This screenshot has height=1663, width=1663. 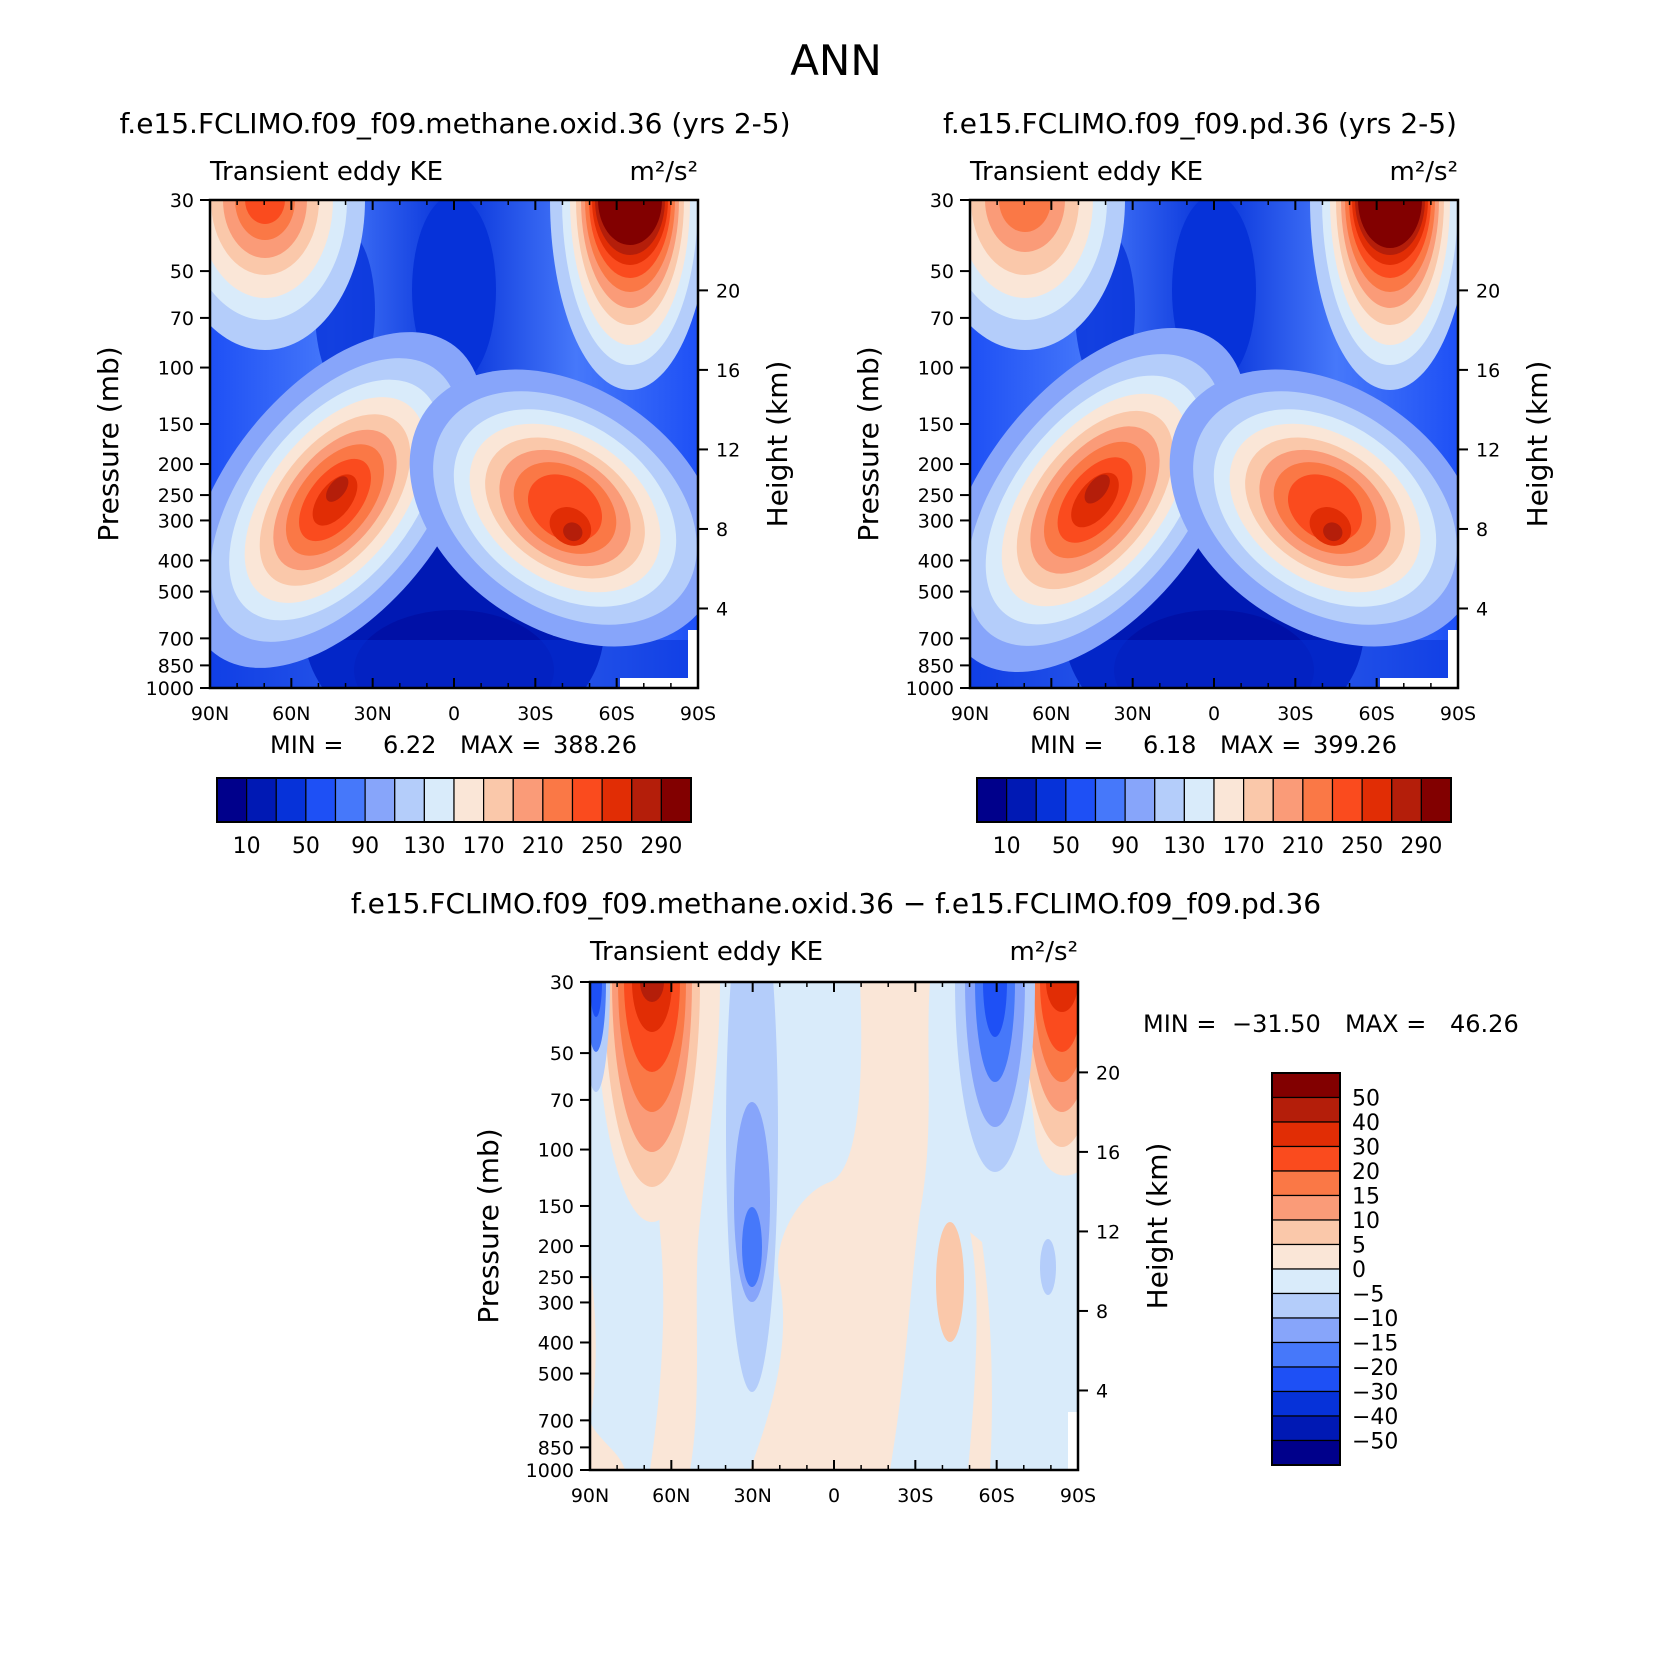 What do you see at coordinates (590, 1496) in the screenshot?
I see `x-tick-label: 90N` at bounding box center [590, 1496].